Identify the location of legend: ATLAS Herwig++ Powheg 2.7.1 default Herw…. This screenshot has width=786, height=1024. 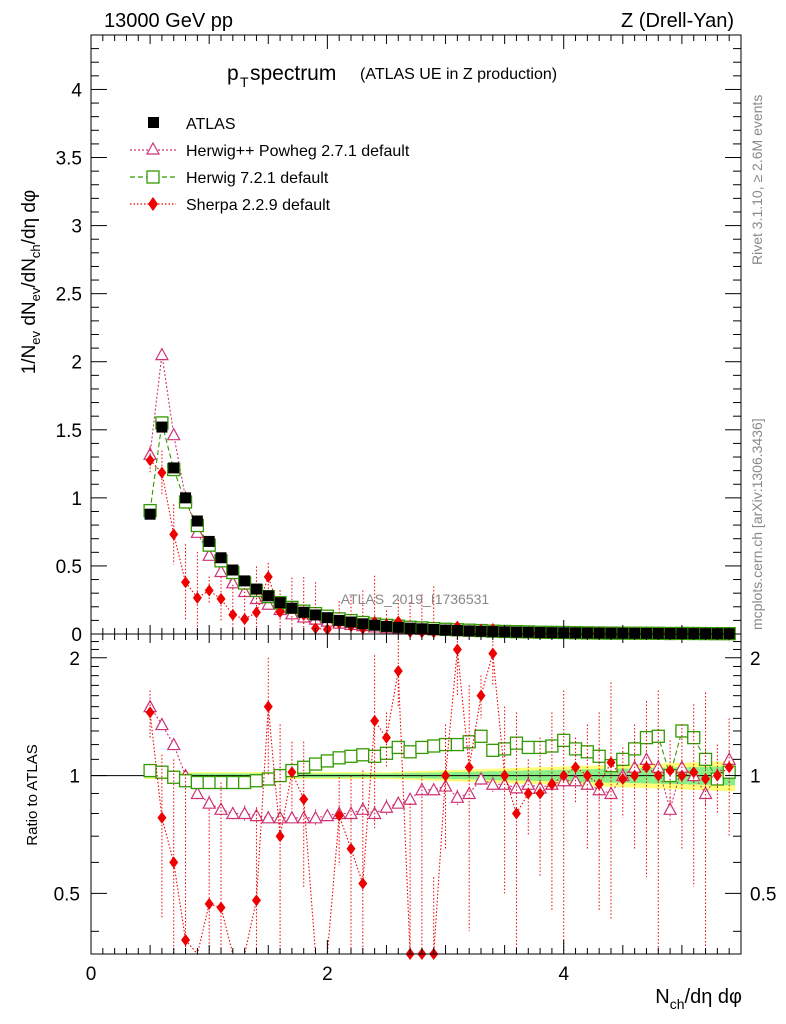
(270, 165).